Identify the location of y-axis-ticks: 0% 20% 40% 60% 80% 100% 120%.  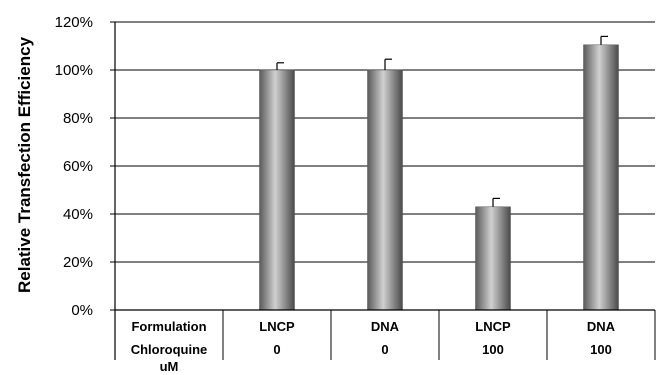
(74, 166).